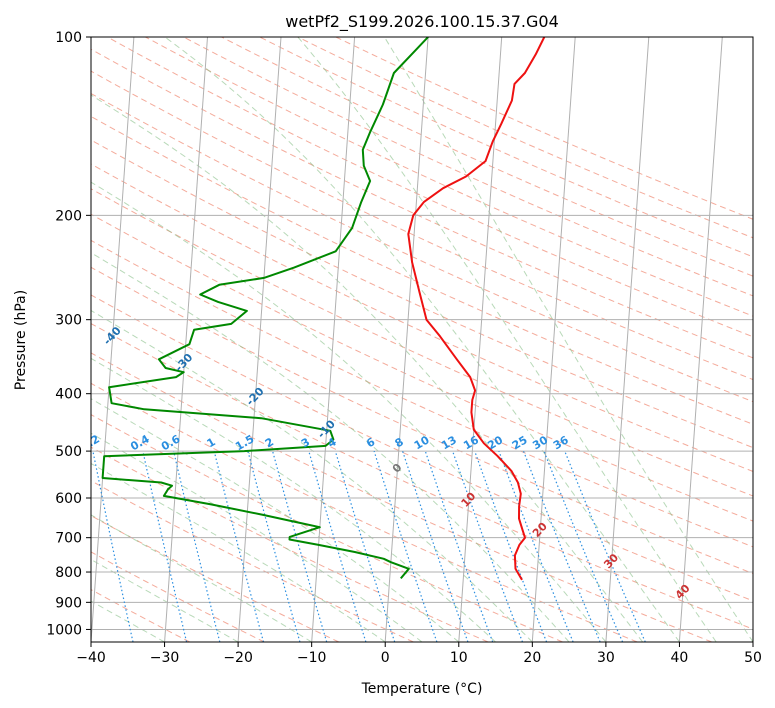 The height and width of the screenshot is (708, 775). I want to click on x-tick-label: 30, so click(606, 658).